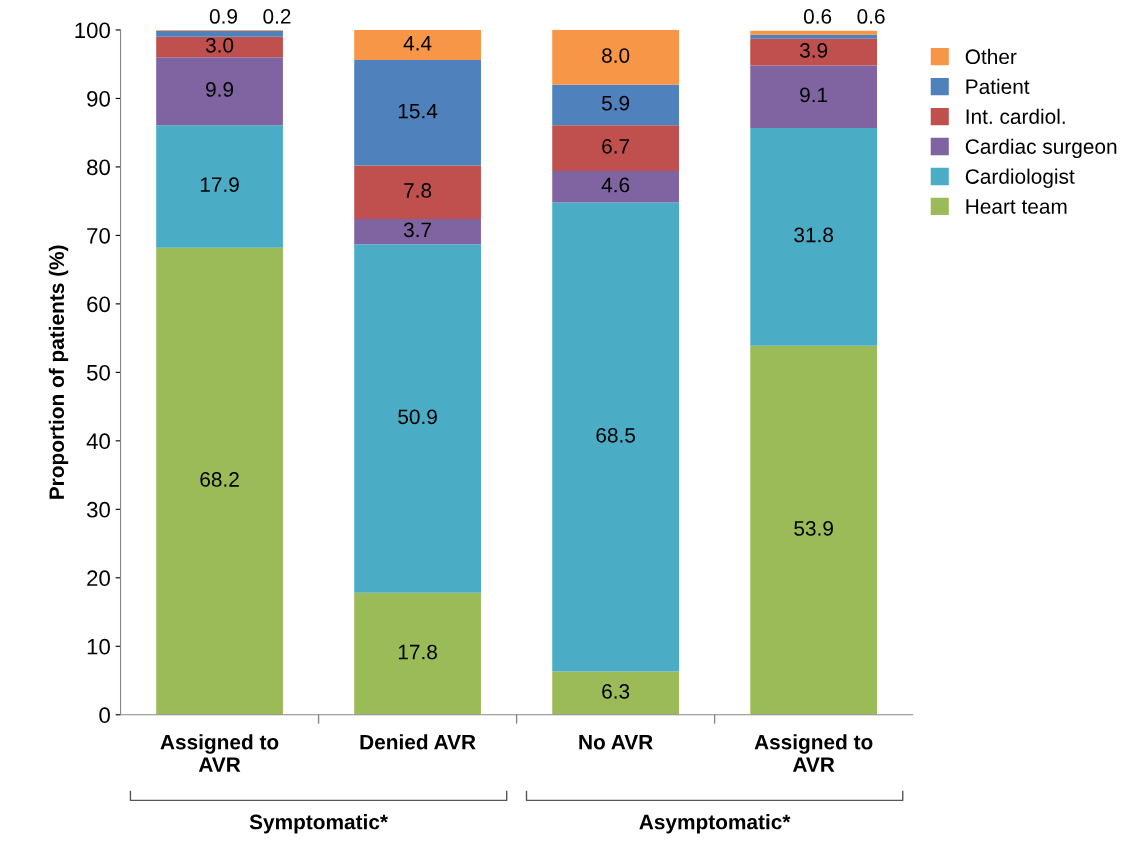 The width and height of the screenshot is (1148, 856). What do you see at coordinates (319, 824) in the screenshot?
I see `text: Symptomatic*` at bounding box center [319, 824].